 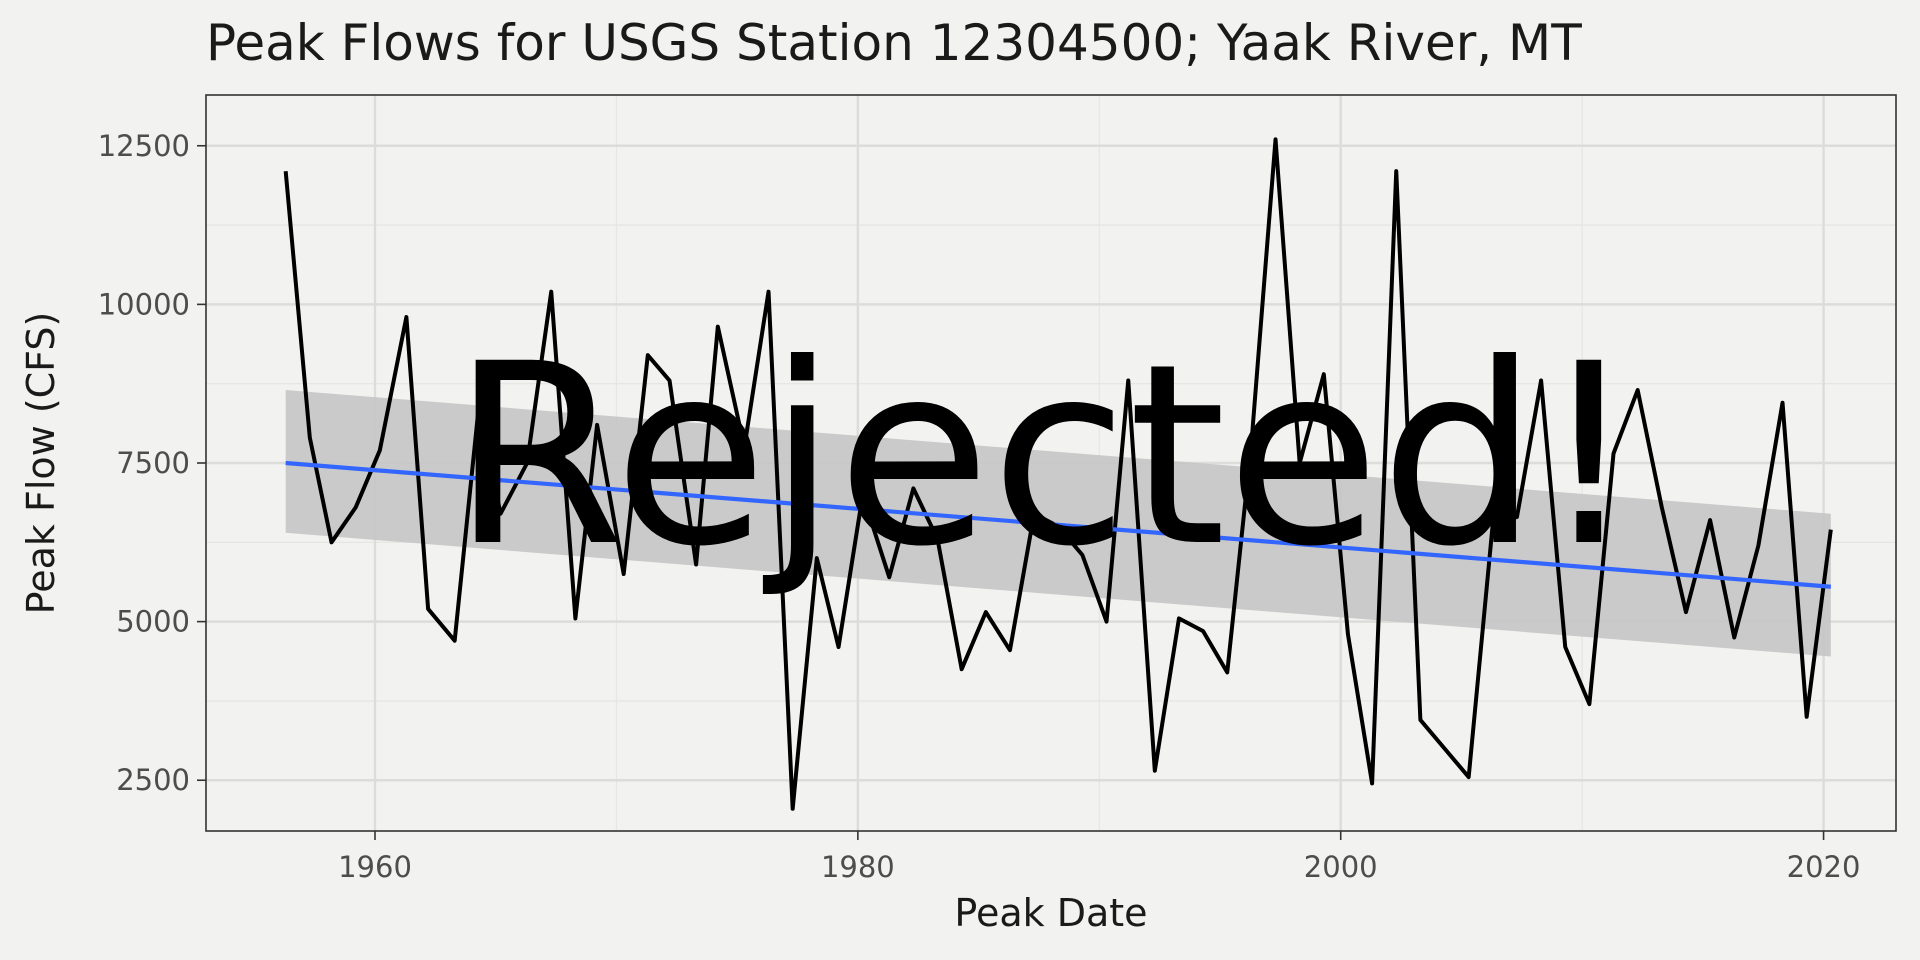 I want to click on y-tick-label: 12500, so click(x=144, y=146).